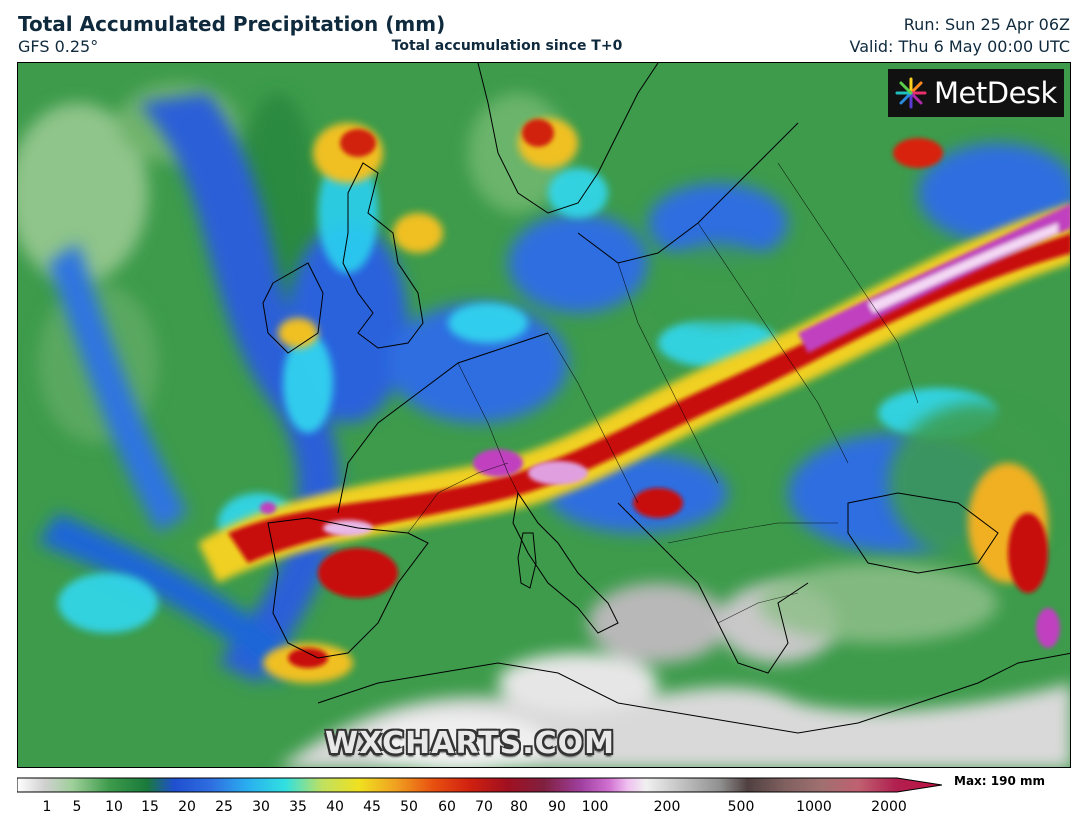 The image size is (1084, 834). What do you see at coordinates (519, 807) in the screenshot?
I see `colorbar-tick-label: 80` at bounding box center [519, 807].